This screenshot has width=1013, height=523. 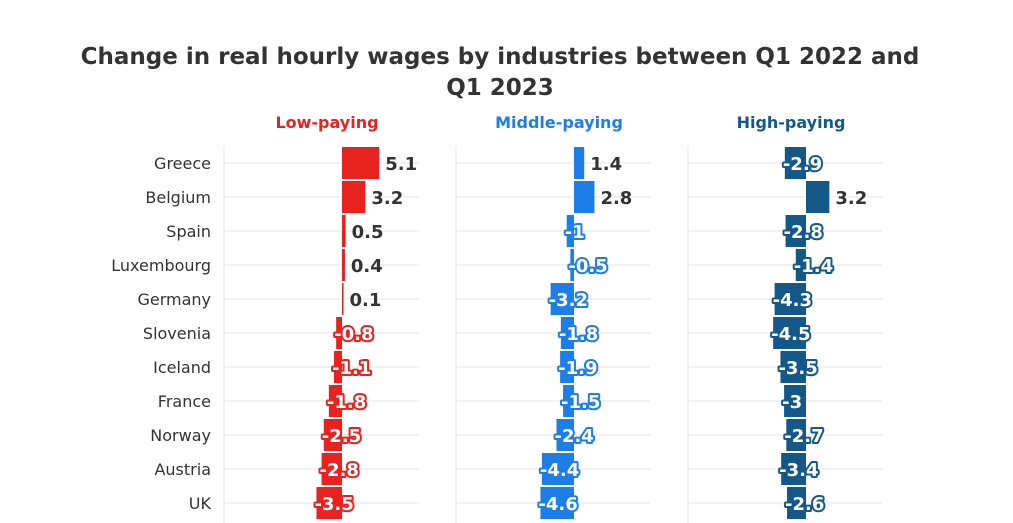 I want to click on bar-middle-paying-iceland, so click(x=567, y=367).